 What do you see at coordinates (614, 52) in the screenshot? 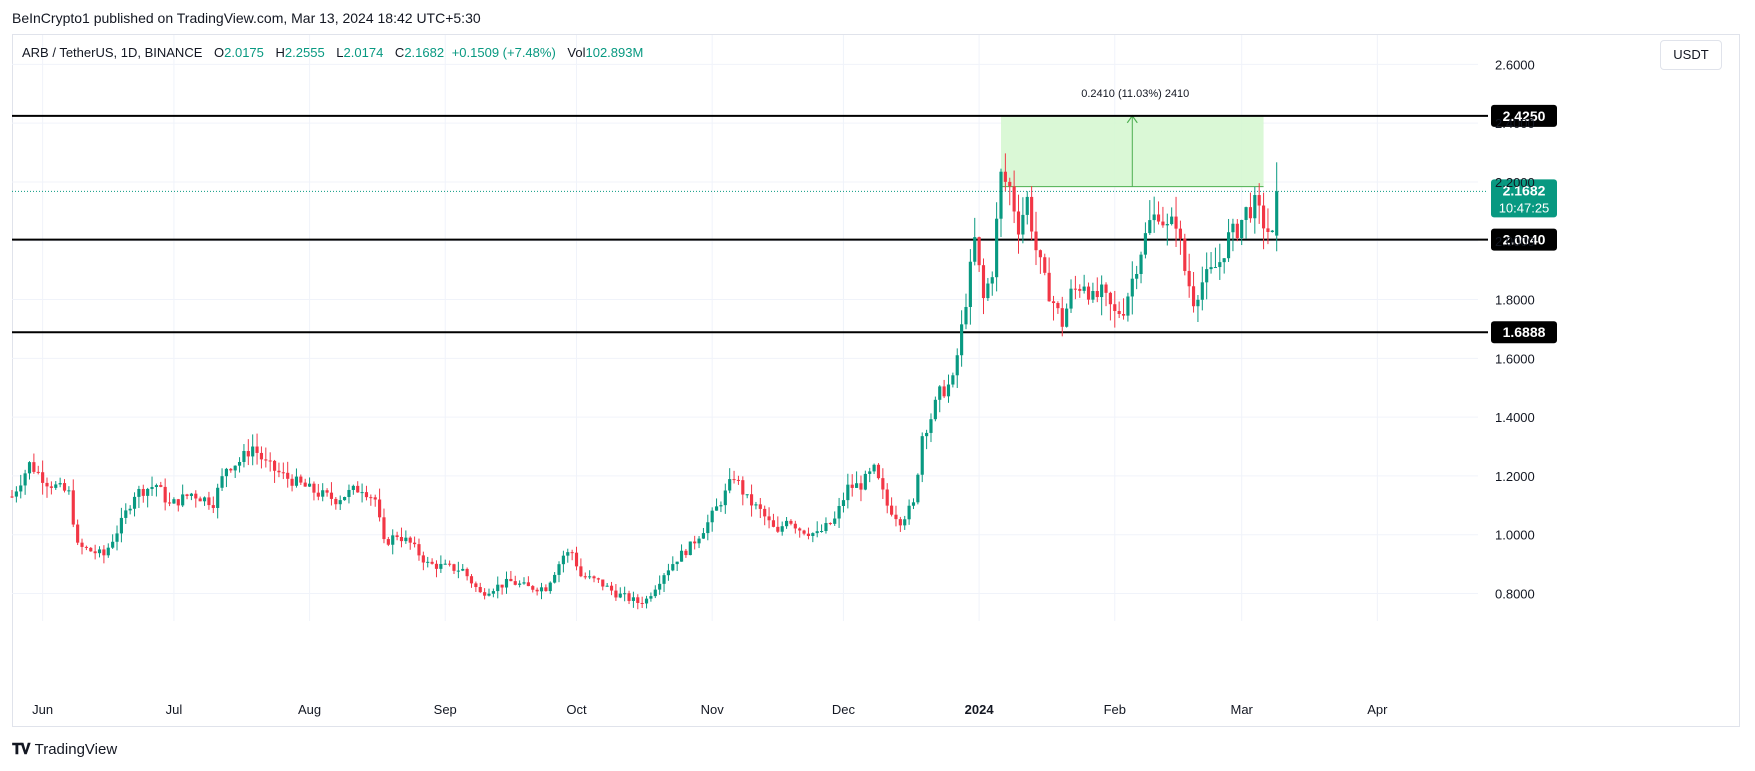
I see `volume-value: 102.893M` at bounding box center [614, 52].